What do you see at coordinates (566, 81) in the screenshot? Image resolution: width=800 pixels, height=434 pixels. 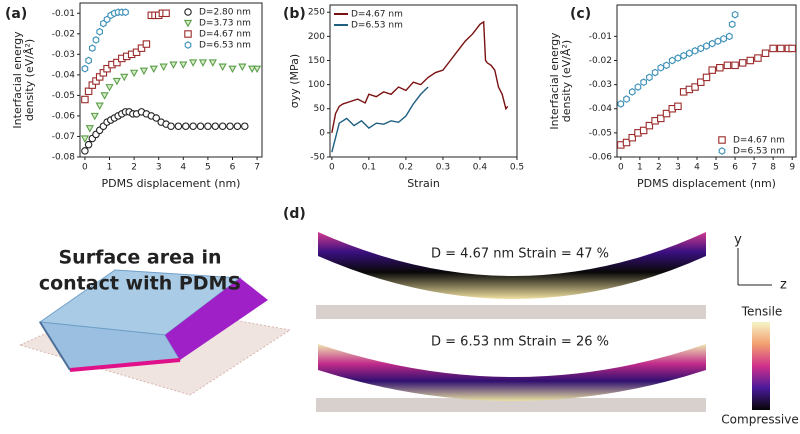 I see `y-axis-label: density (eV/Å²)` at bounding box center [566, 81].